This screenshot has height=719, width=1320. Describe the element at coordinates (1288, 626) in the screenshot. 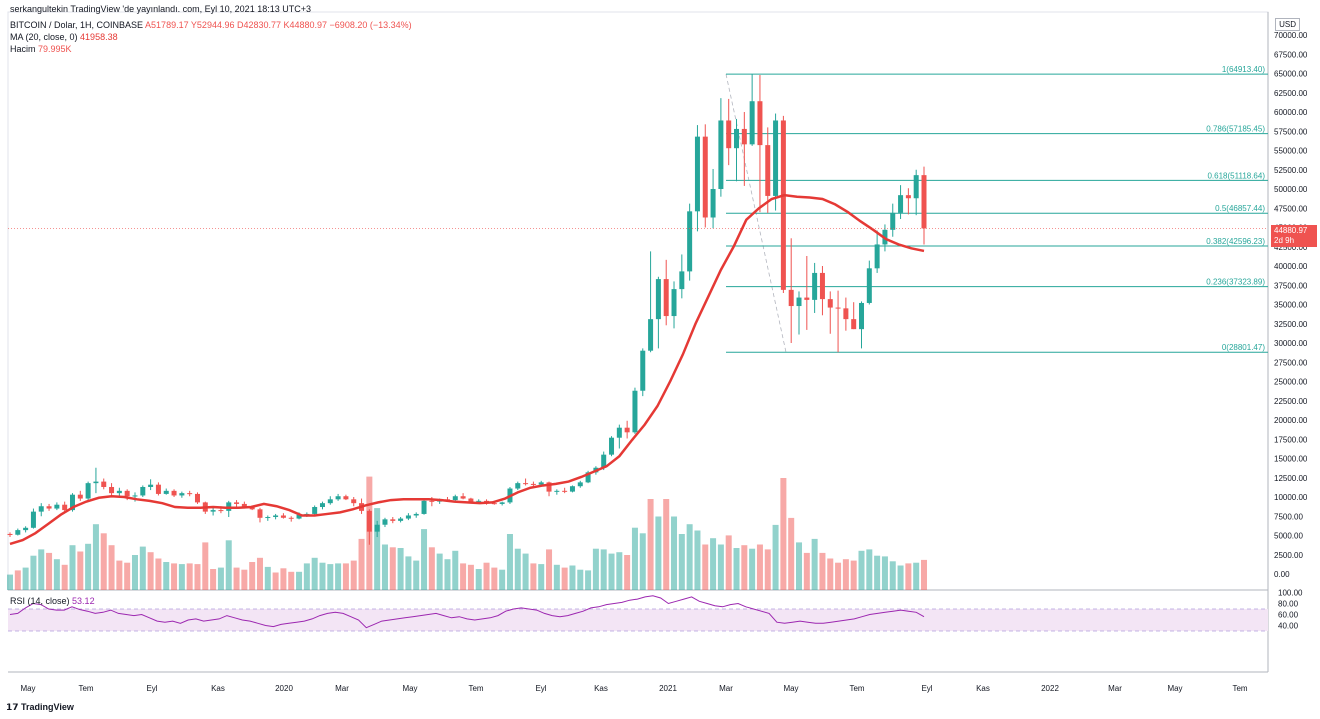

I see `rsi-tick-label: 40.00` at that location.